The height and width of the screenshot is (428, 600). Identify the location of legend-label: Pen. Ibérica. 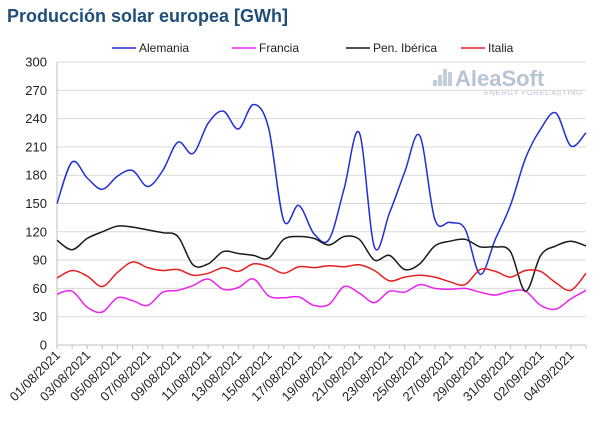
(405, 48).